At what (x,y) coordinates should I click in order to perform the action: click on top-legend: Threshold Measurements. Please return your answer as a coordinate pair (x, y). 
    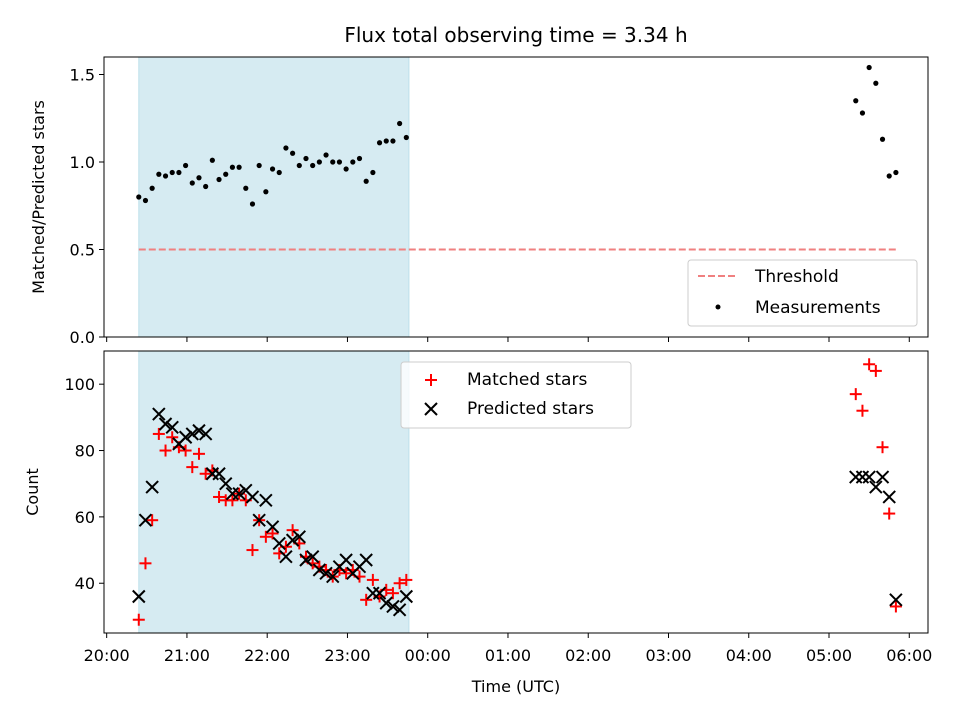
    Looking at the image, I should click on (802, 293).